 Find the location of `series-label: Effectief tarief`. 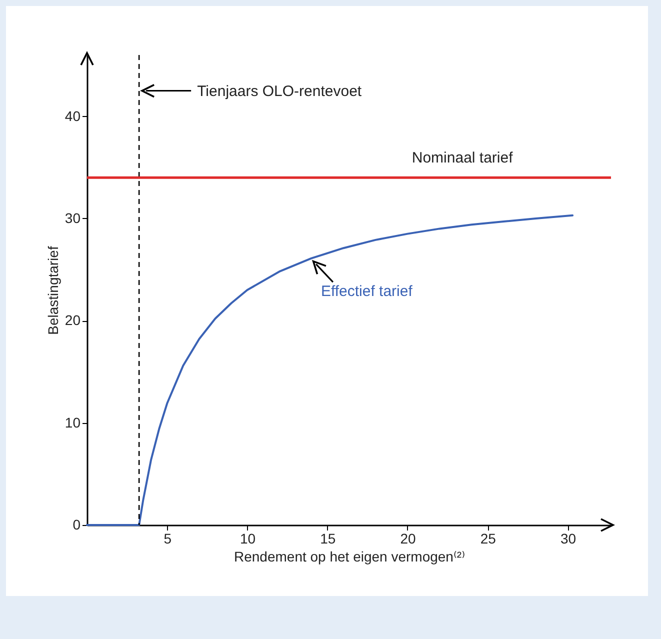

series-label: Effectief tarief is located at coordinates (367, 291).